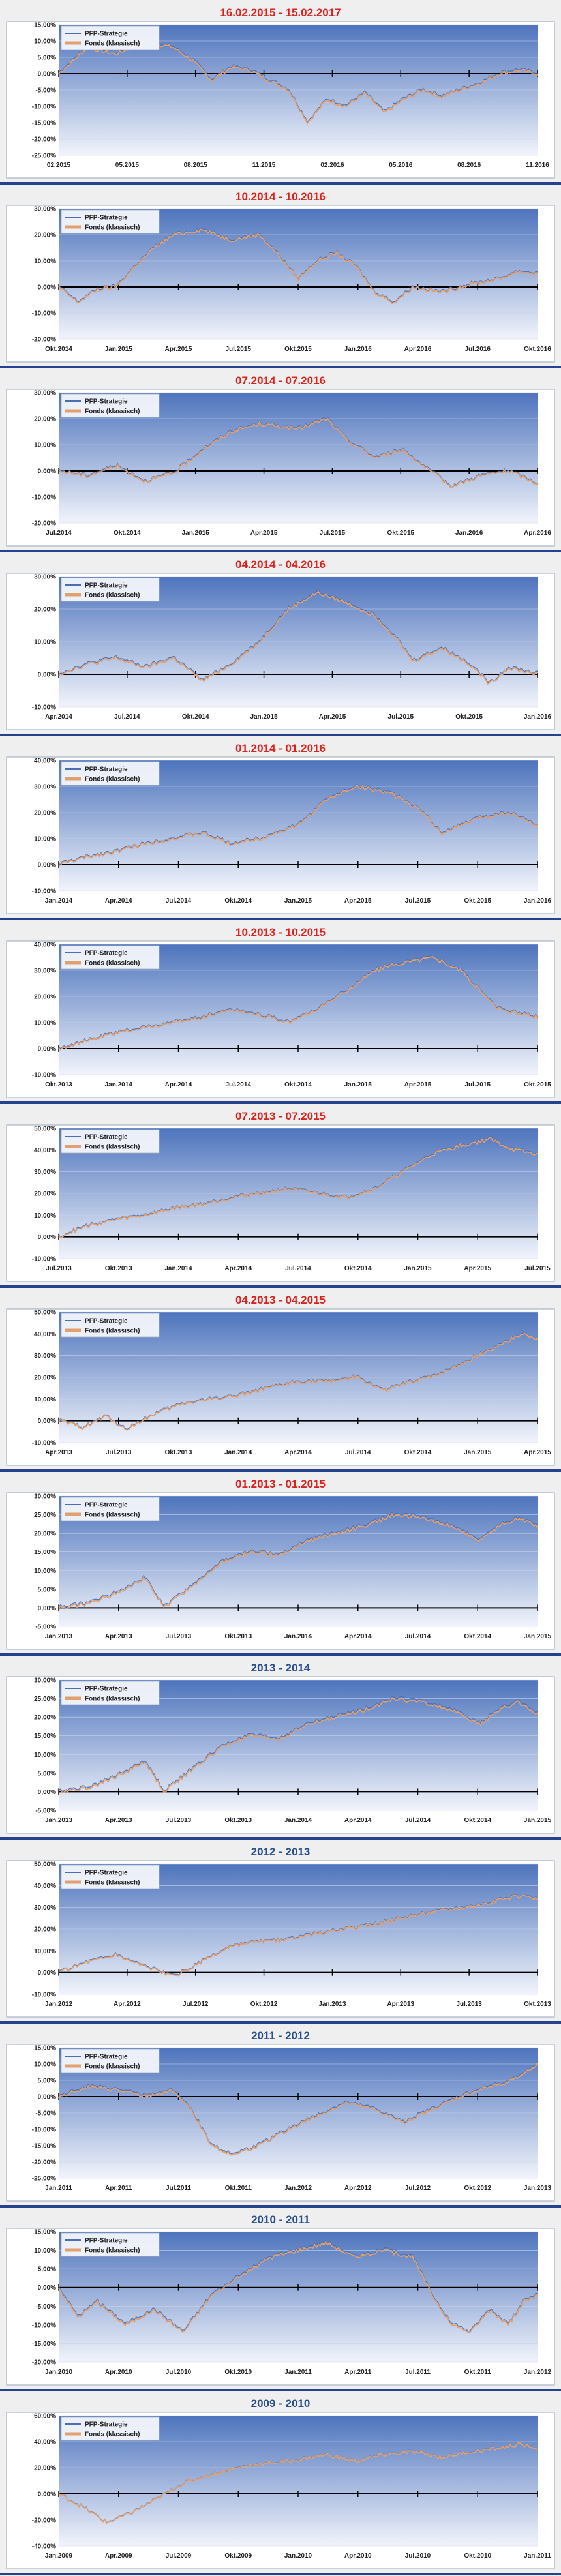 This screenshot has width=561, height=2576. What do you see at coordinates (478, 349) in the screenshot?
I see `x-tick-label: Jul.2016` at bounding box center [478, 349].